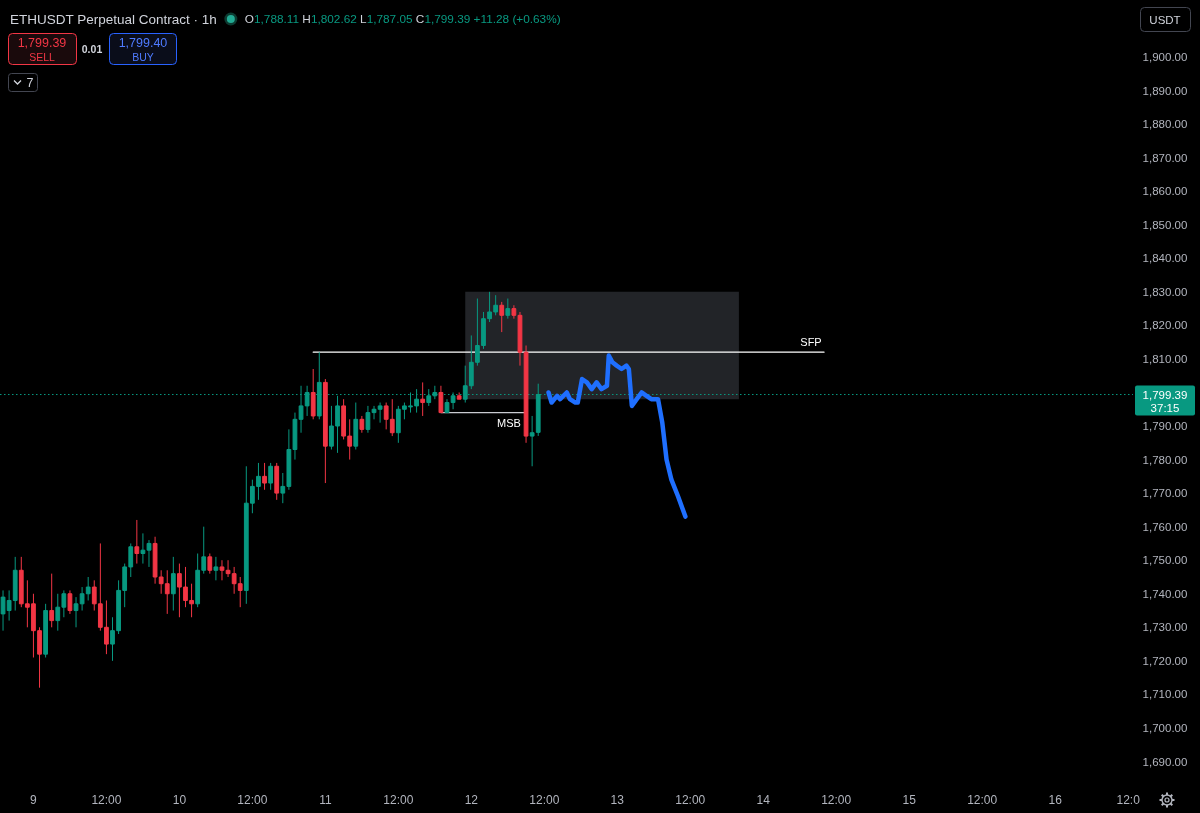  I want to click on x-tick-label: 10, so click(179, 800).